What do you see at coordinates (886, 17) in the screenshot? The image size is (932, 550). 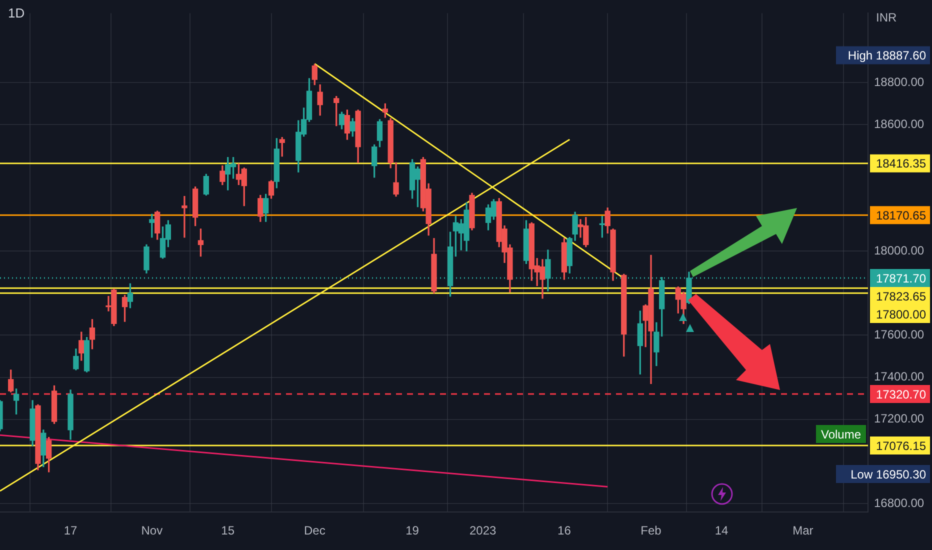 I see `y-axis-title: INR` at bounding box center [886, 17].